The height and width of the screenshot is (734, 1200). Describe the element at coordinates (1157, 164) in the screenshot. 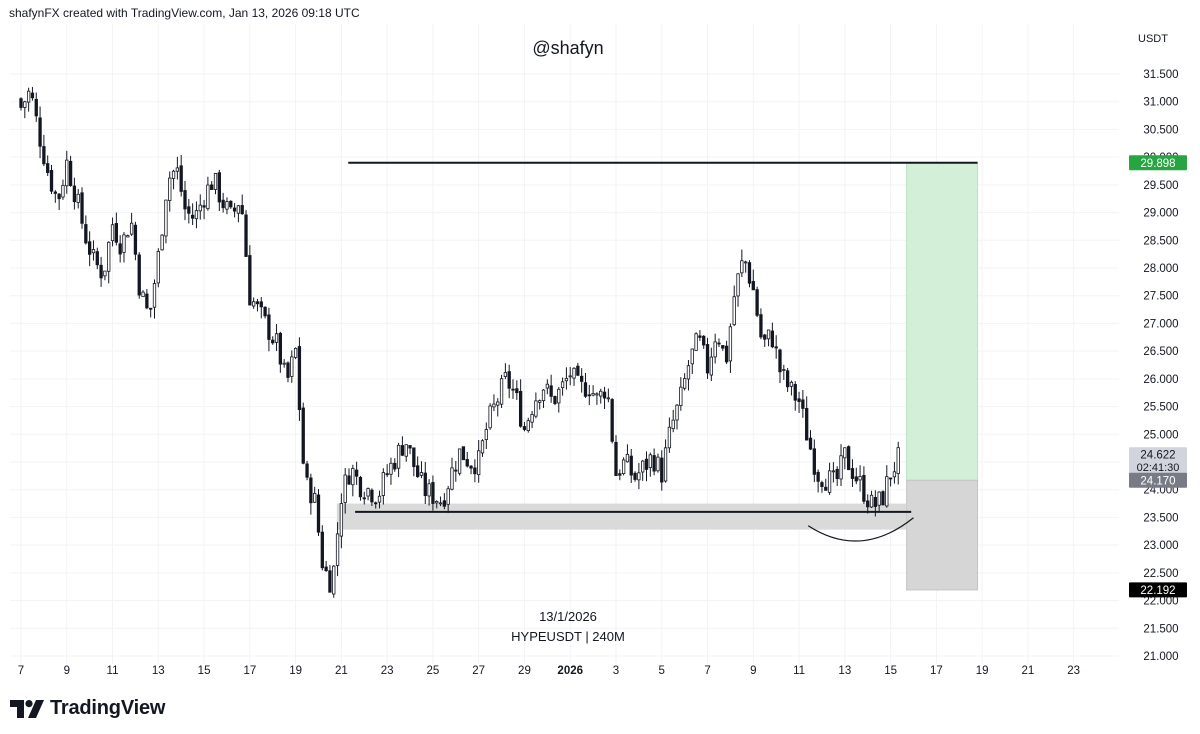

I see `price-label-value: 29.898` at that location.